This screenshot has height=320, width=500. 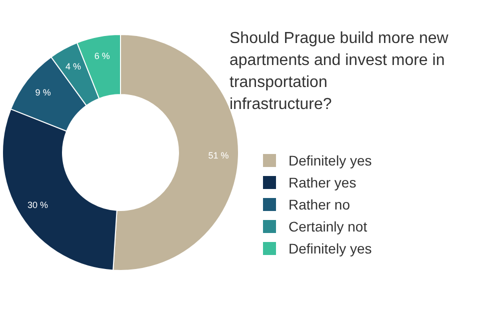 I want to click on data-label: 4 %, so click(x=74, y=67).